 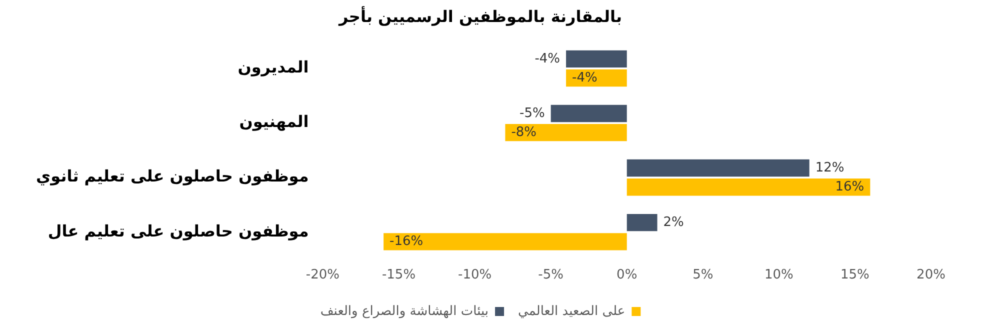 I want to click on x-tick-label: -5%, so click(x=551, y=275).